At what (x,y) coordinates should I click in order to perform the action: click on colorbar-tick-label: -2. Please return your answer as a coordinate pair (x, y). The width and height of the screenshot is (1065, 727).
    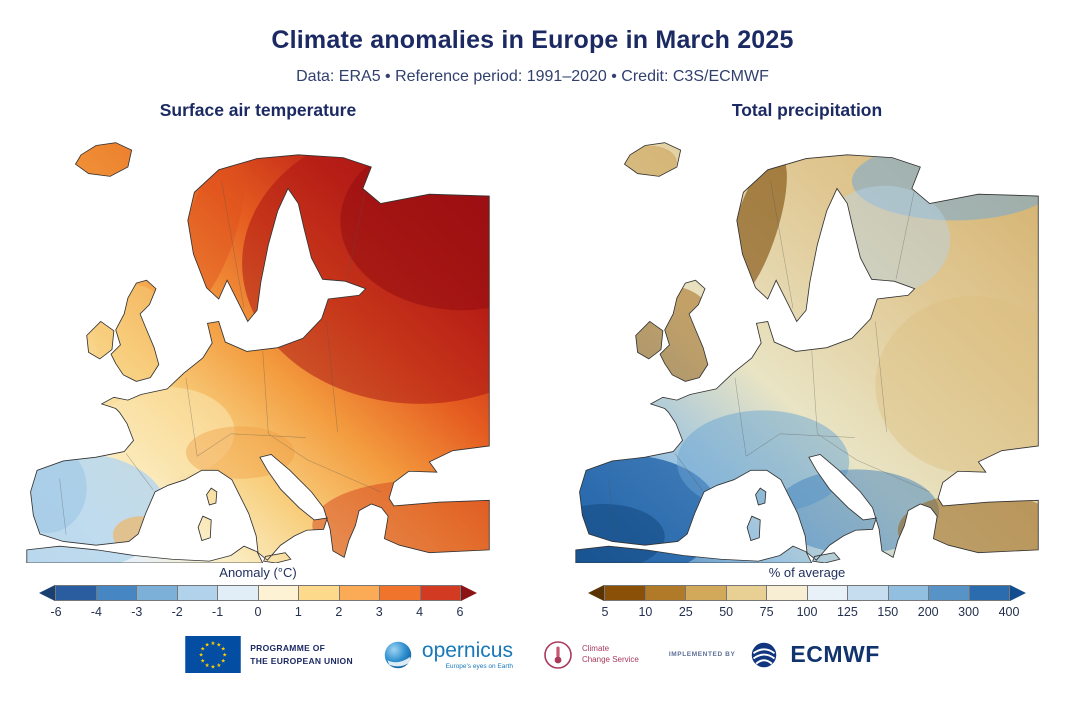
    Looking at the image, I should click on (177, 612).